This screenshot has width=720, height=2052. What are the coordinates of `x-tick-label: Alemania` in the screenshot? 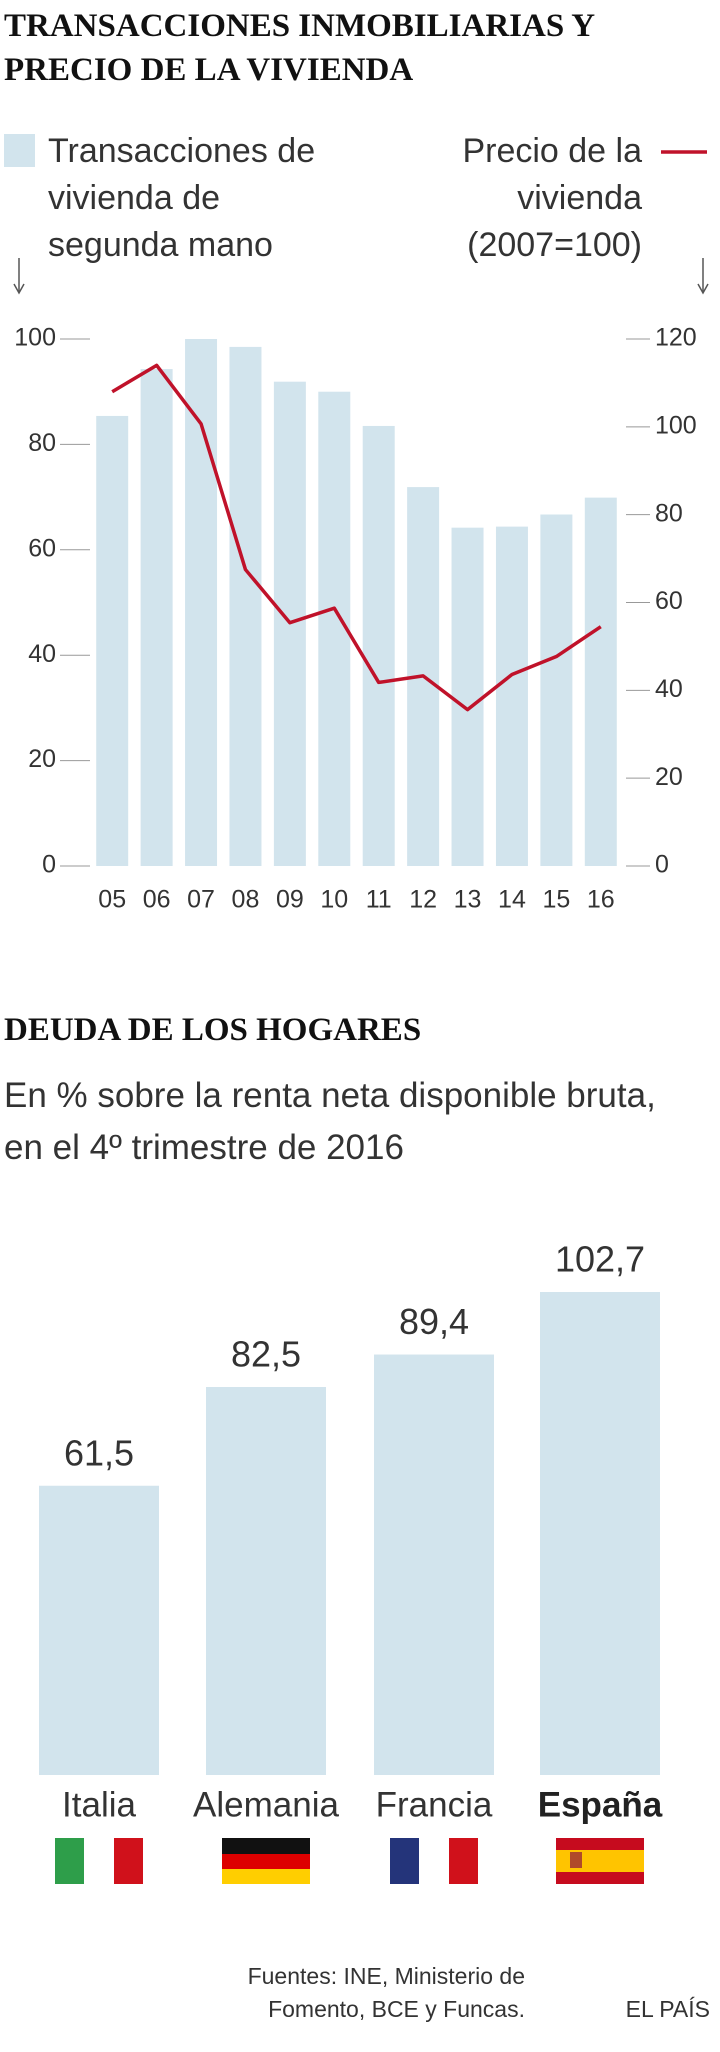 It's located at (266, 1804).